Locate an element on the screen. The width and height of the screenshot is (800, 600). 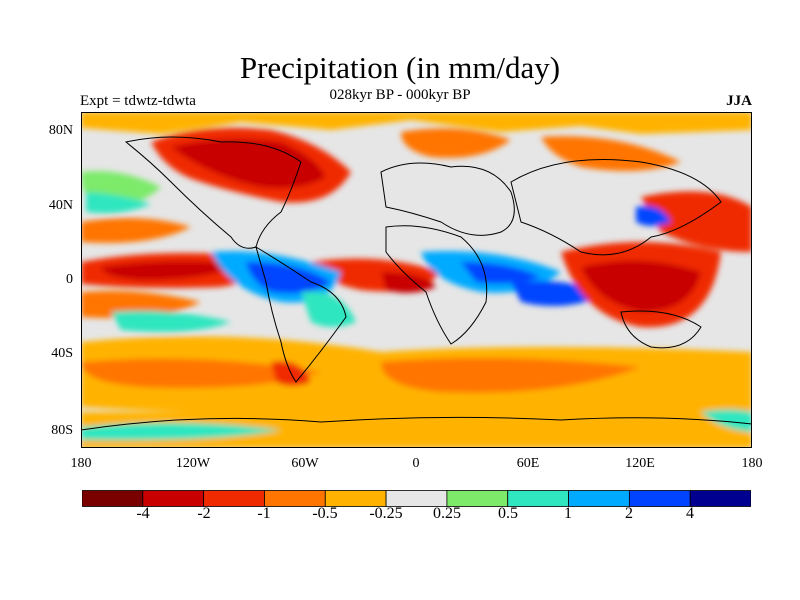
colorbar-labels: -4 -2 -1 -0.5 -0.25 0.25 0.5 1 2 4 is located at coordinates (400, 516).